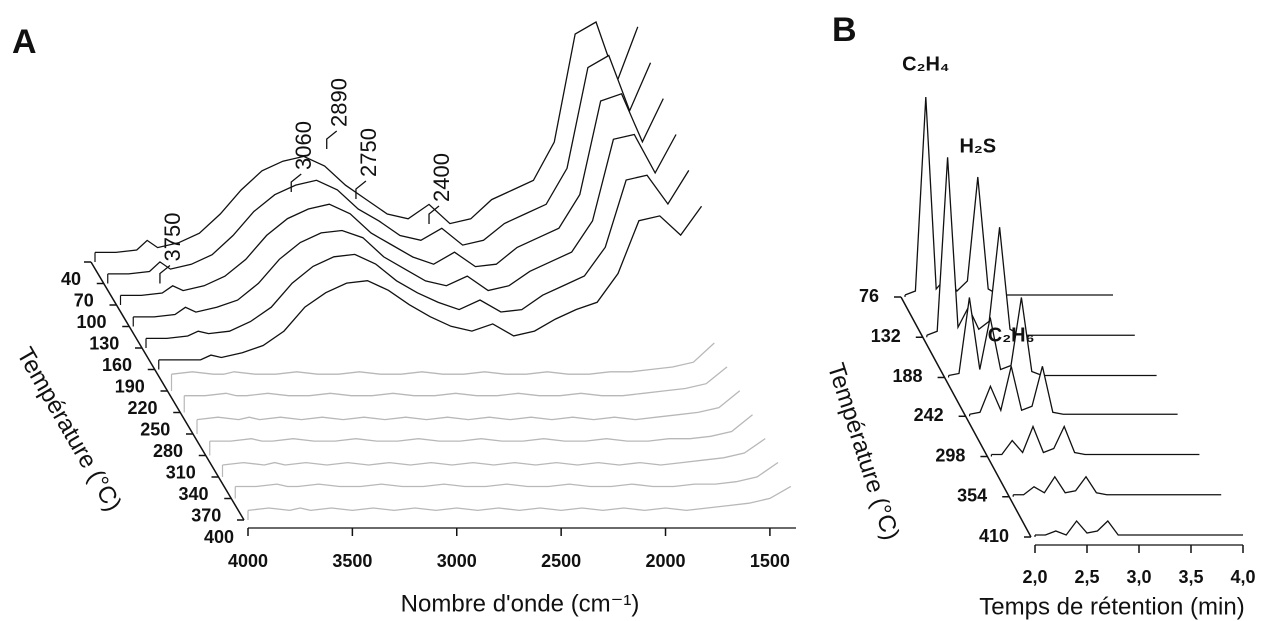 The width and height of the screenshot is (1282, 621). What do you see at coordinates (520, 603) in the screenshot?
I see `x-axis-title: Nombre d'onde (cm⁻¹)` at bounding box center [520, 603].